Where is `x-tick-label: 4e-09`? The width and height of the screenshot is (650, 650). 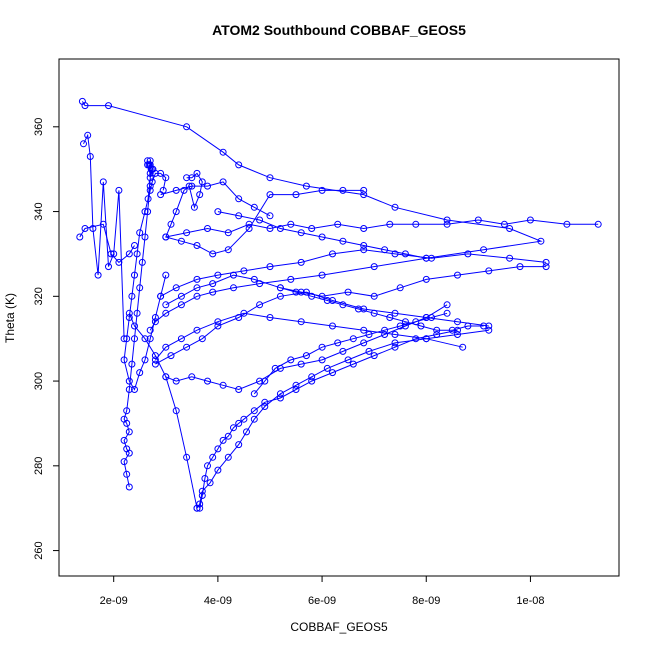
x-tick-label: 4e-09 is located at coordinates (218, 601).